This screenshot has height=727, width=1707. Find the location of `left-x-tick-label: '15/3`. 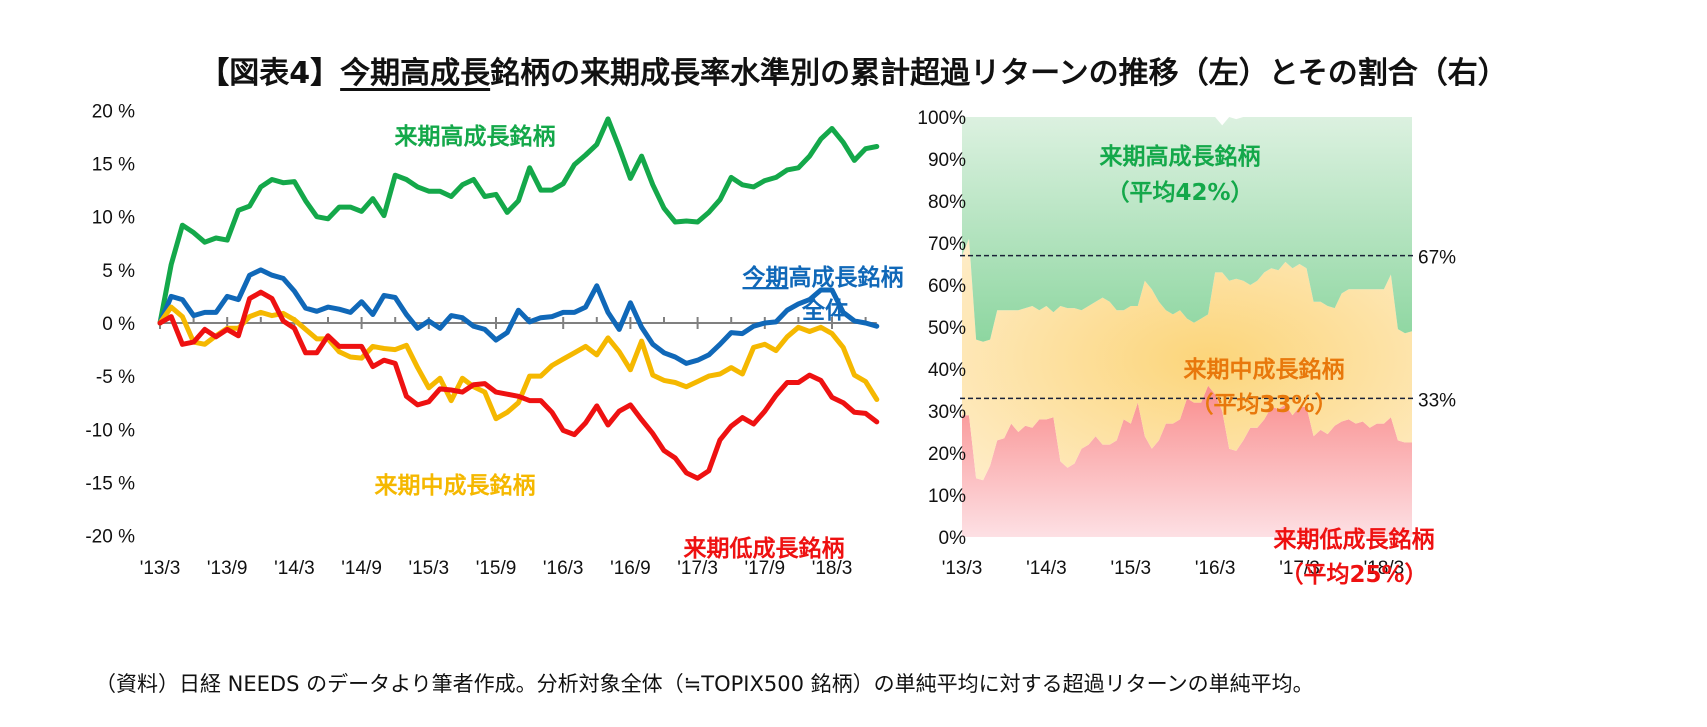

left-x-tick-label: '15/3 is located at coordinates (428, 568).